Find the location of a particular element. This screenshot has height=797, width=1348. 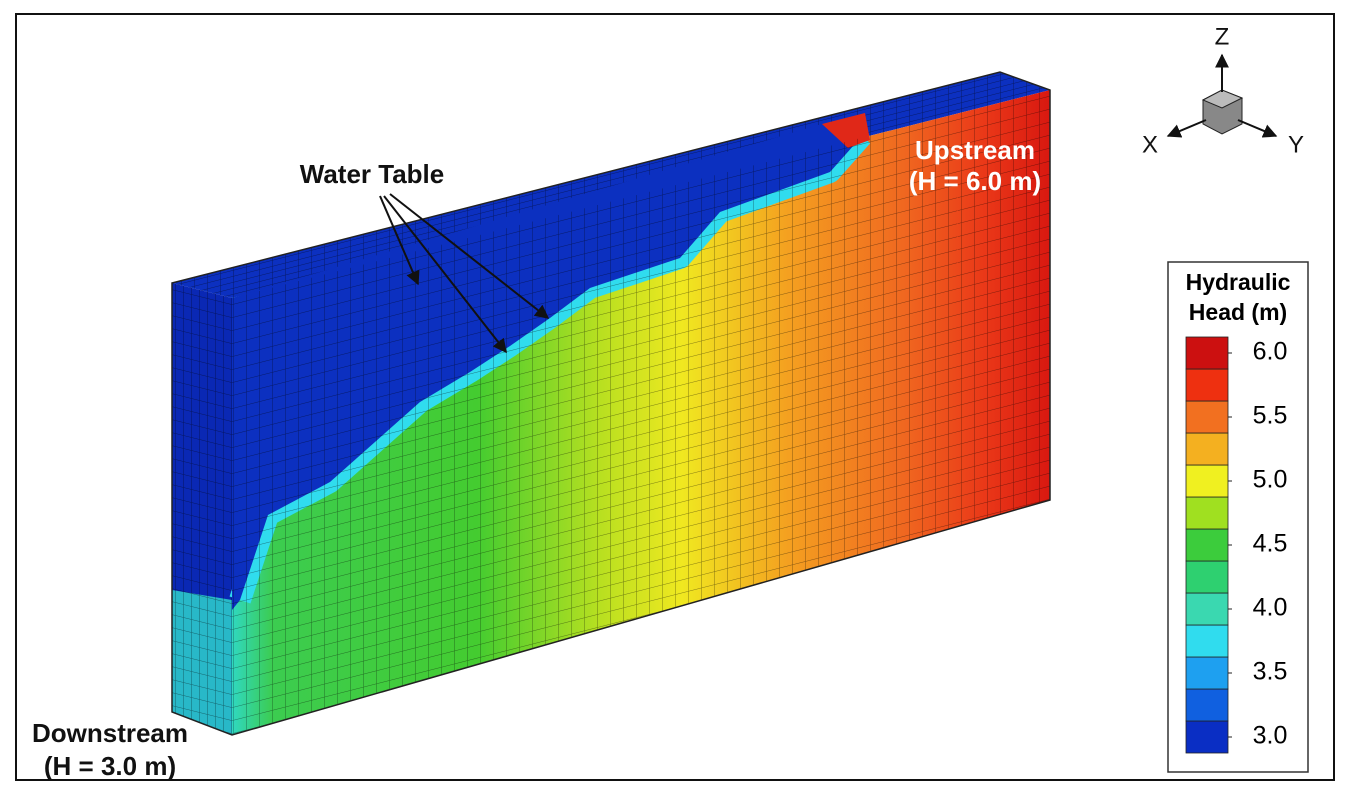

colorbar-tick-label: 4.5 is located at coordinates (1270, 544).